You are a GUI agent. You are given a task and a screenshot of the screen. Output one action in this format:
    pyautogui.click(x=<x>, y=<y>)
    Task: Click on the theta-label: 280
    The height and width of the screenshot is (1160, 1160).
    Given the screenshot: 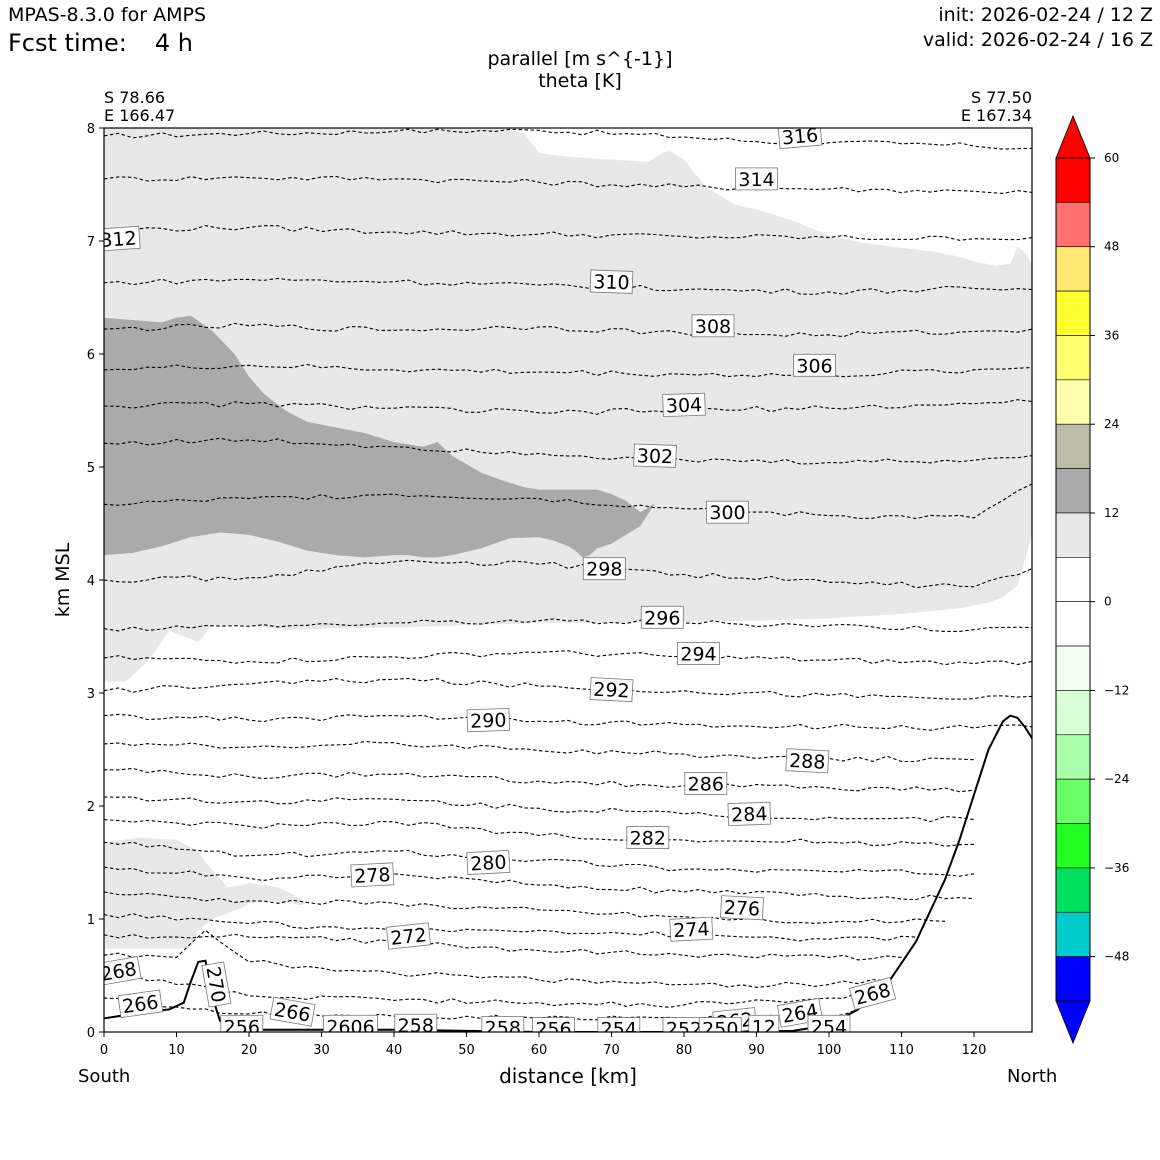 What is the action you would take?
    pyautogui.click(x=488, y=864)
    